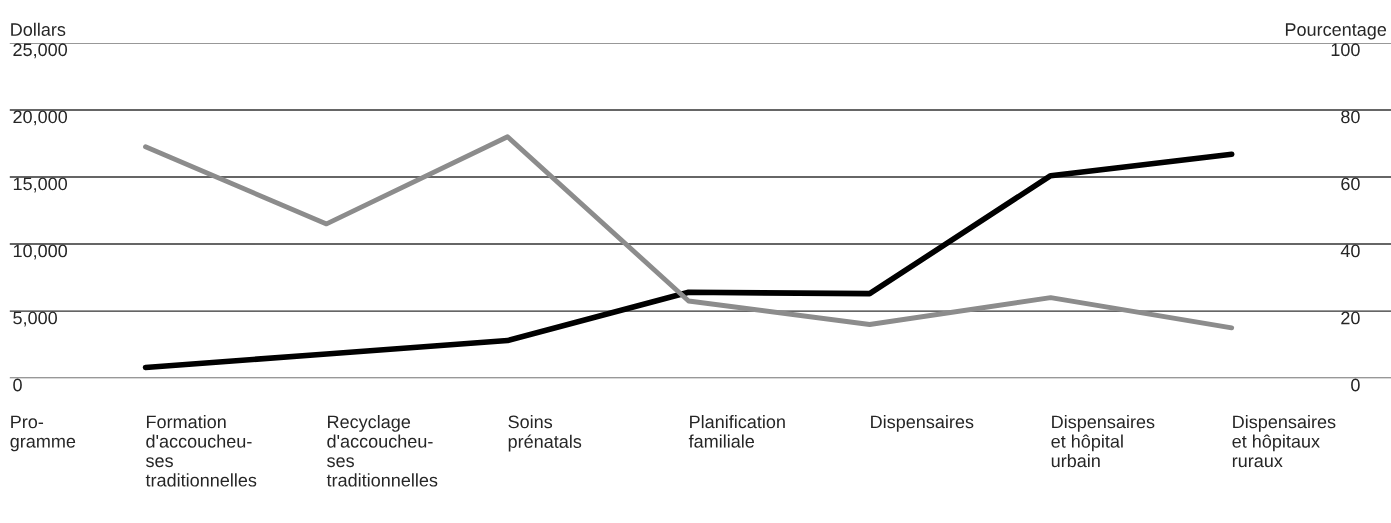 Image resolution: width=1391 pixels, height=523 pixels. What do you see at coordinates (736, 431) in the screenshot?
I see `x-tick-label: Planification familiale` at bounding box center [736, 431].